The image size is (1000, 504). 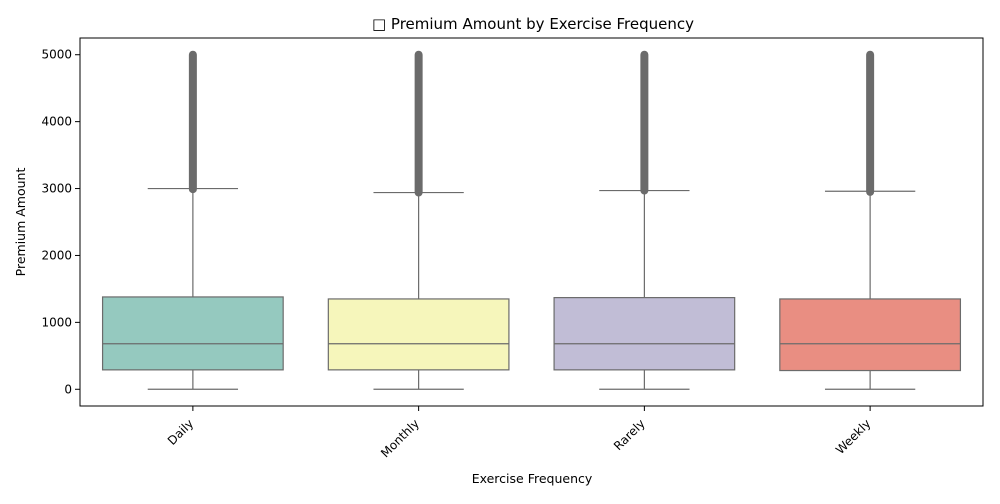 I want to click on y-tick-label: 2000, so click(x=56, y=255).